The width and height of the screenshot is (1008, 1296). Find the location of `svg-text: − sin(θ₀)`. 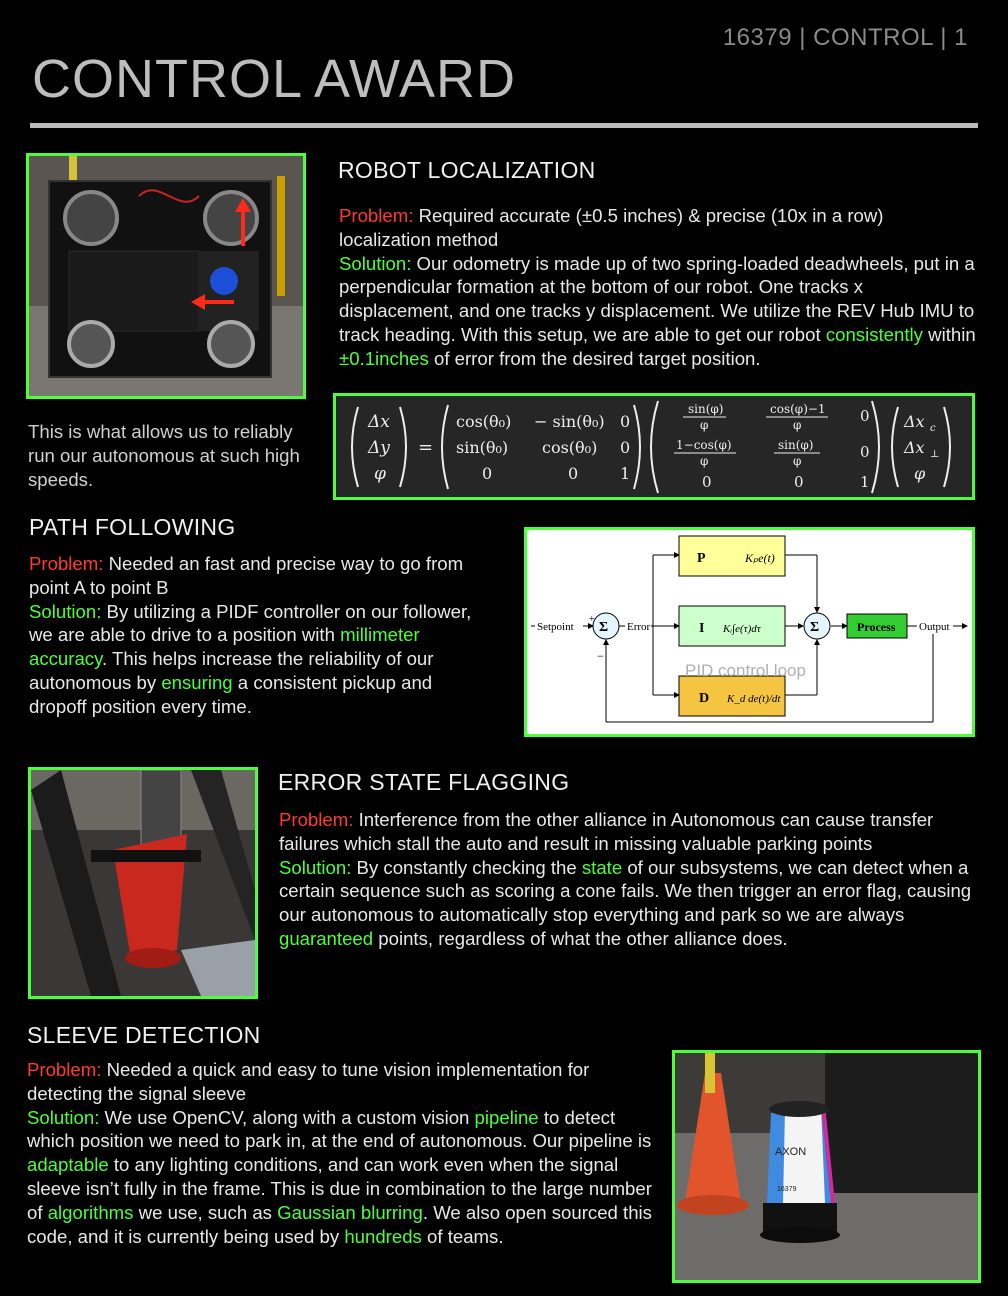

svg-text: − sin(θ₀) is located at coordinates (569, 421).